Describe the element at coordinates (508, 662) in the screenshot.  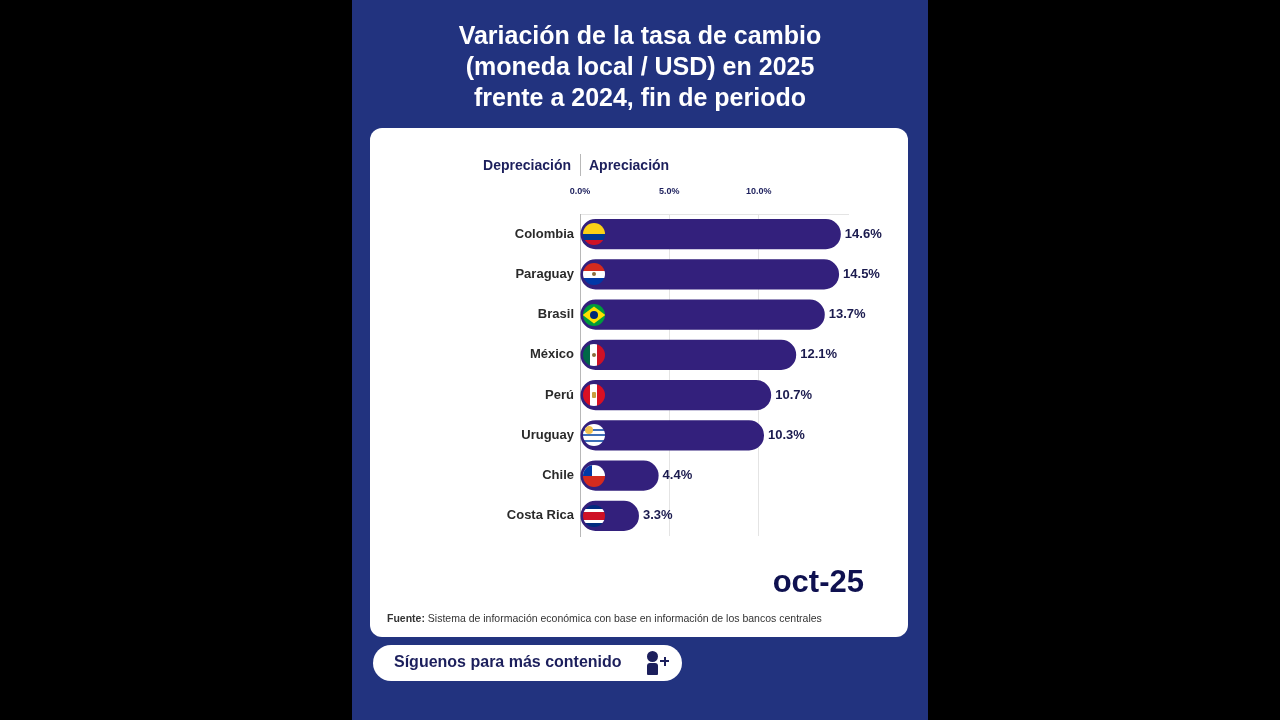
I see `text: Síguenos para más contenido` at that location.